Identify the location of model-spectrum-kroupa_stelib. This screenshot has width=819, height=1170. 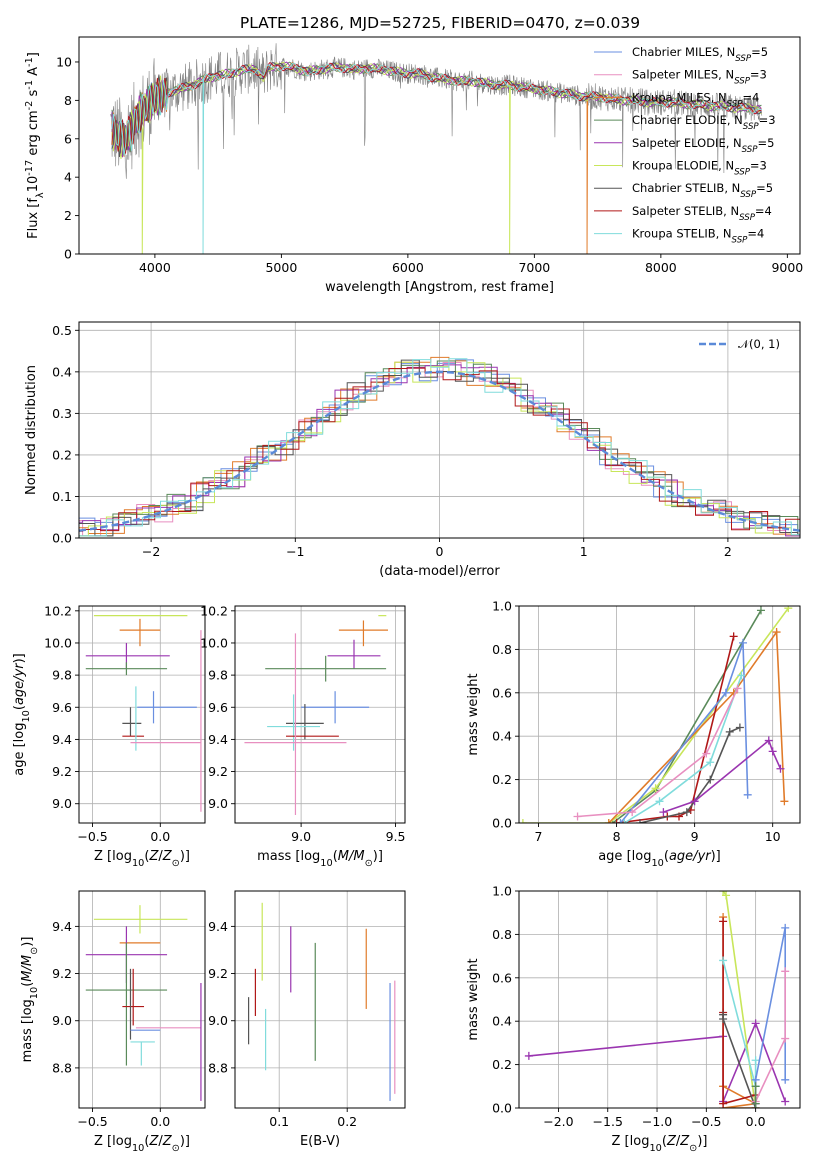
(436, 158).